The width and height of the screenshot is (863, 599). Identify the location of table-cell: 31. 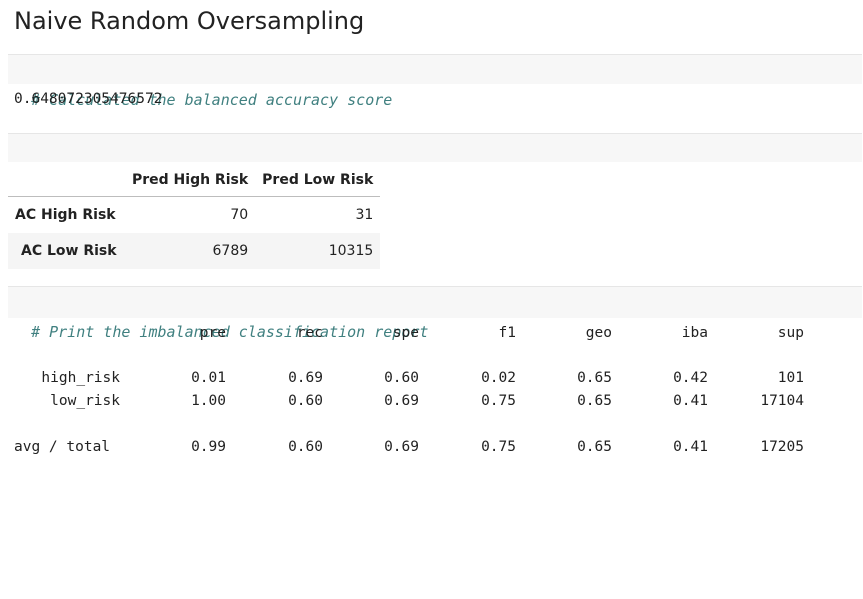
(364, 215).